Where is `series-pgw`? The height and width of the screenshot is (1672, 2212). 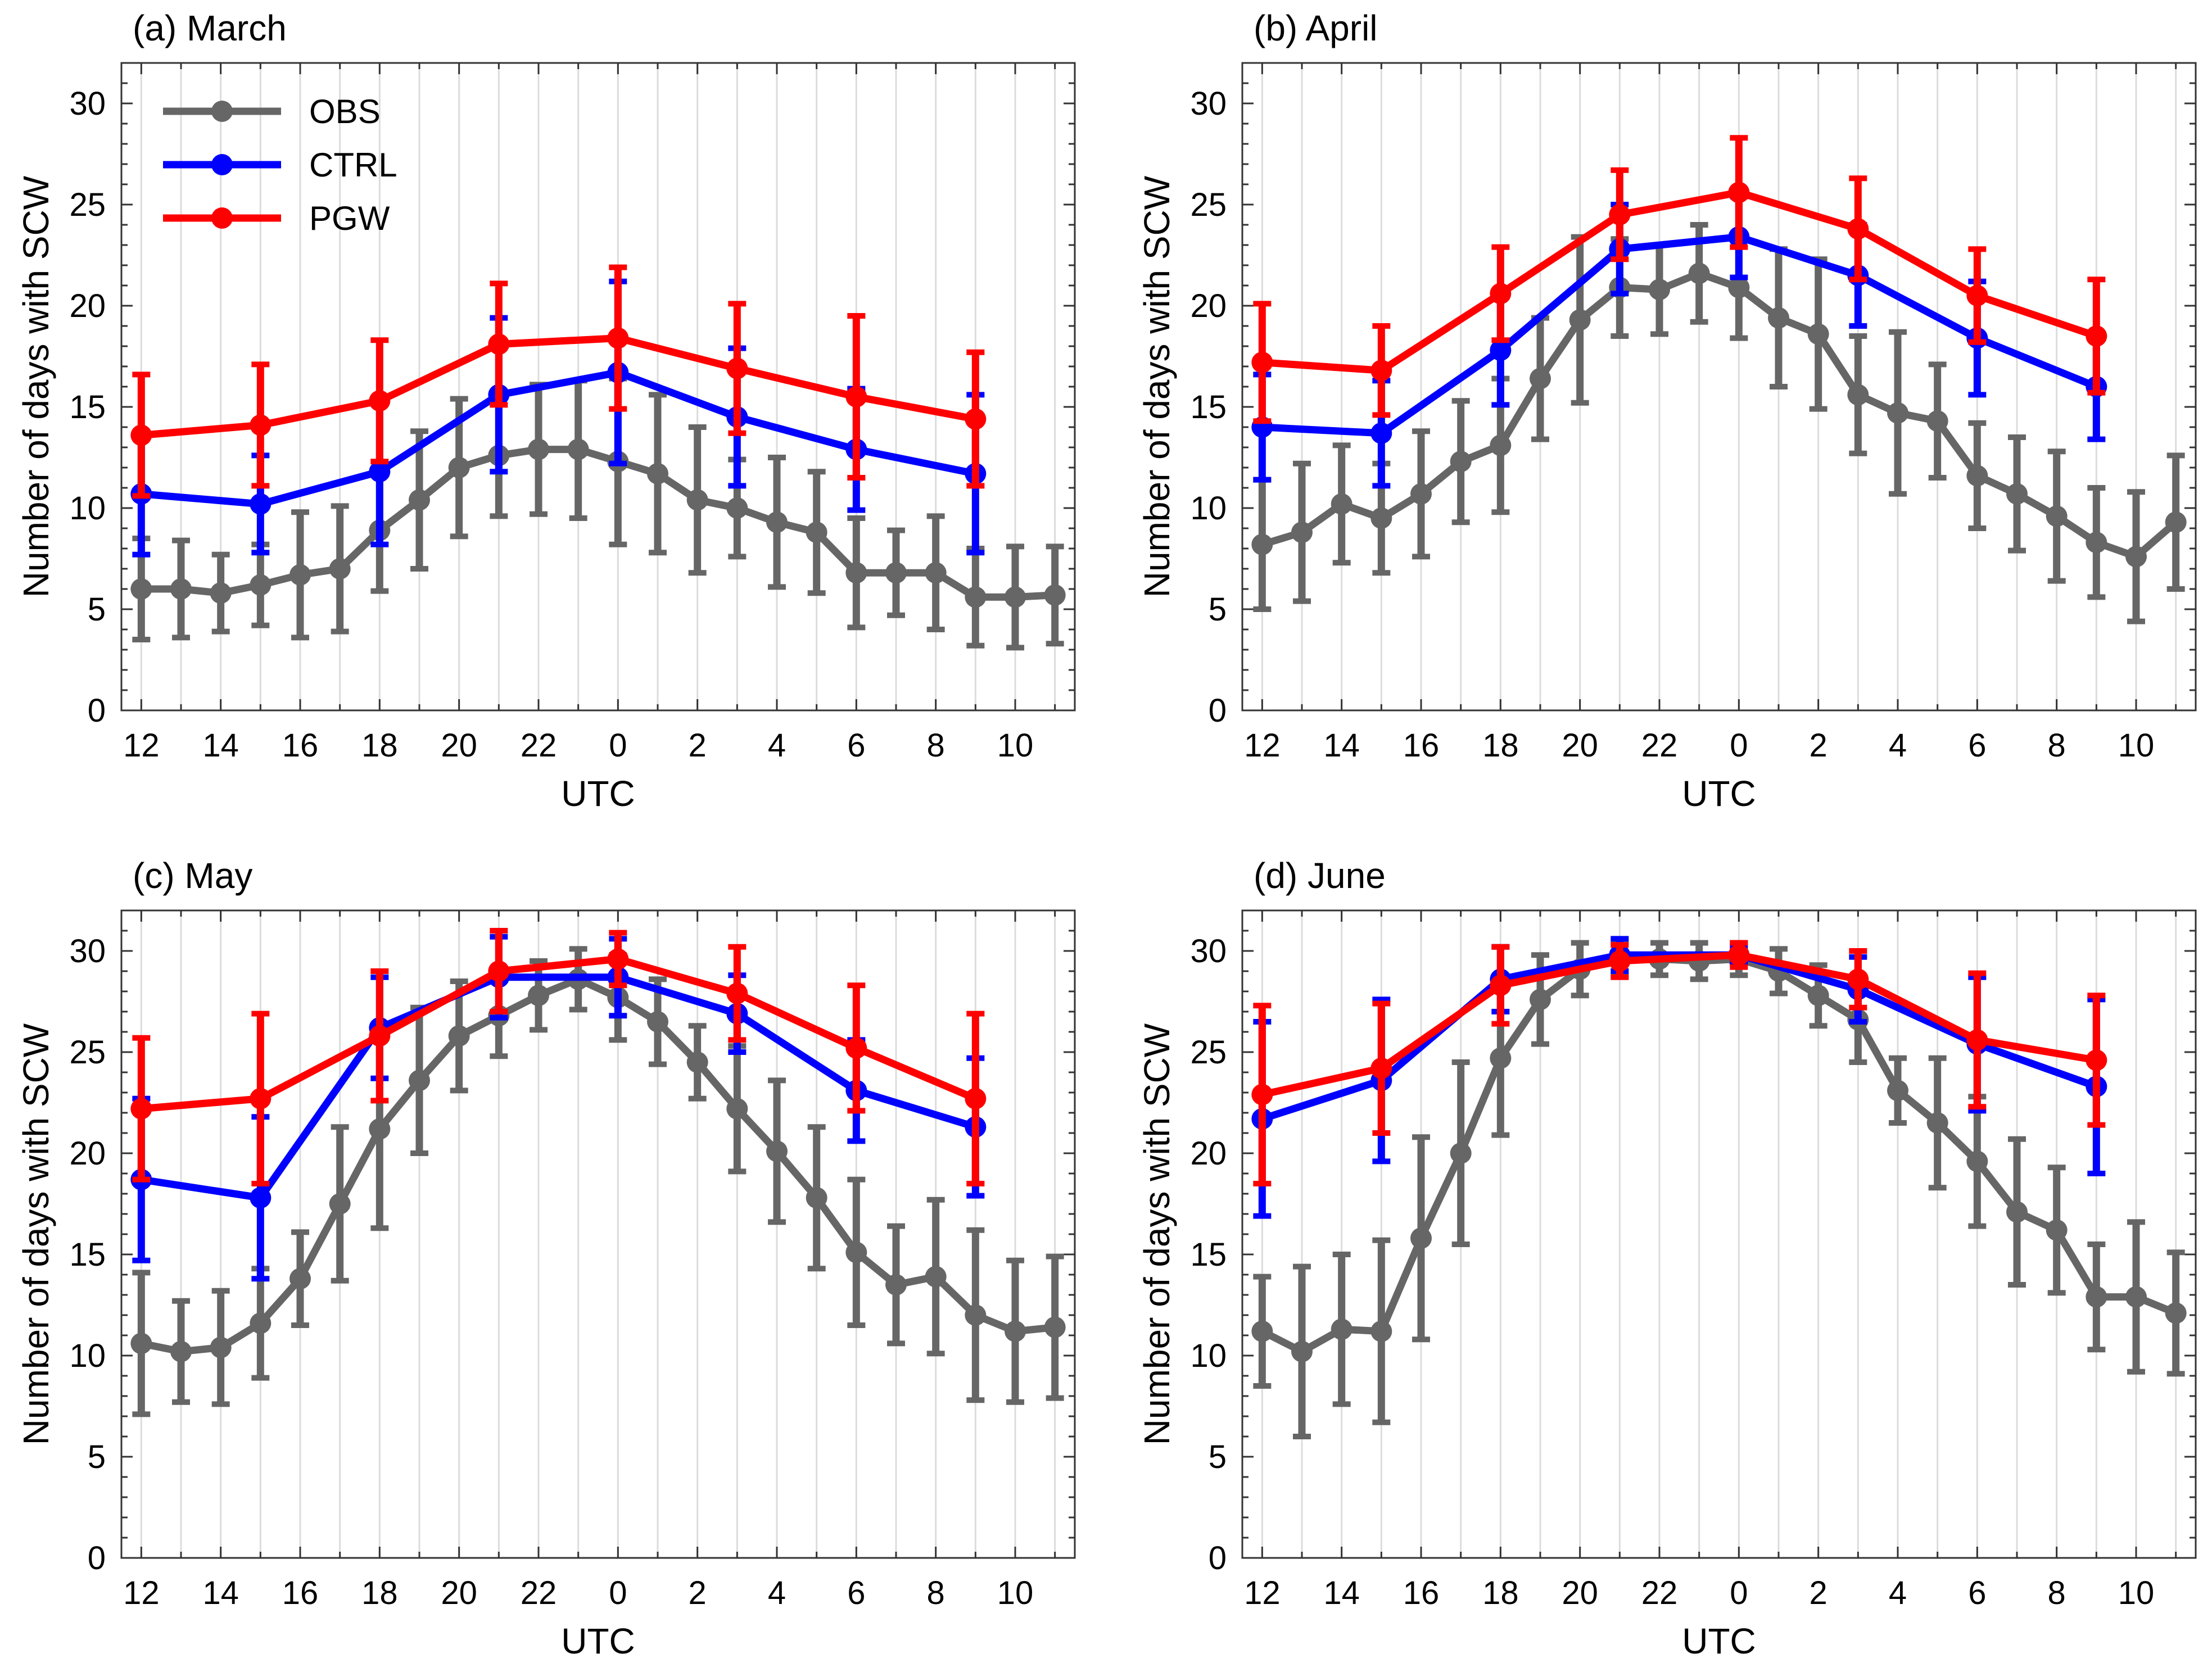 series-pgw is located at coordinates (1679, 279).